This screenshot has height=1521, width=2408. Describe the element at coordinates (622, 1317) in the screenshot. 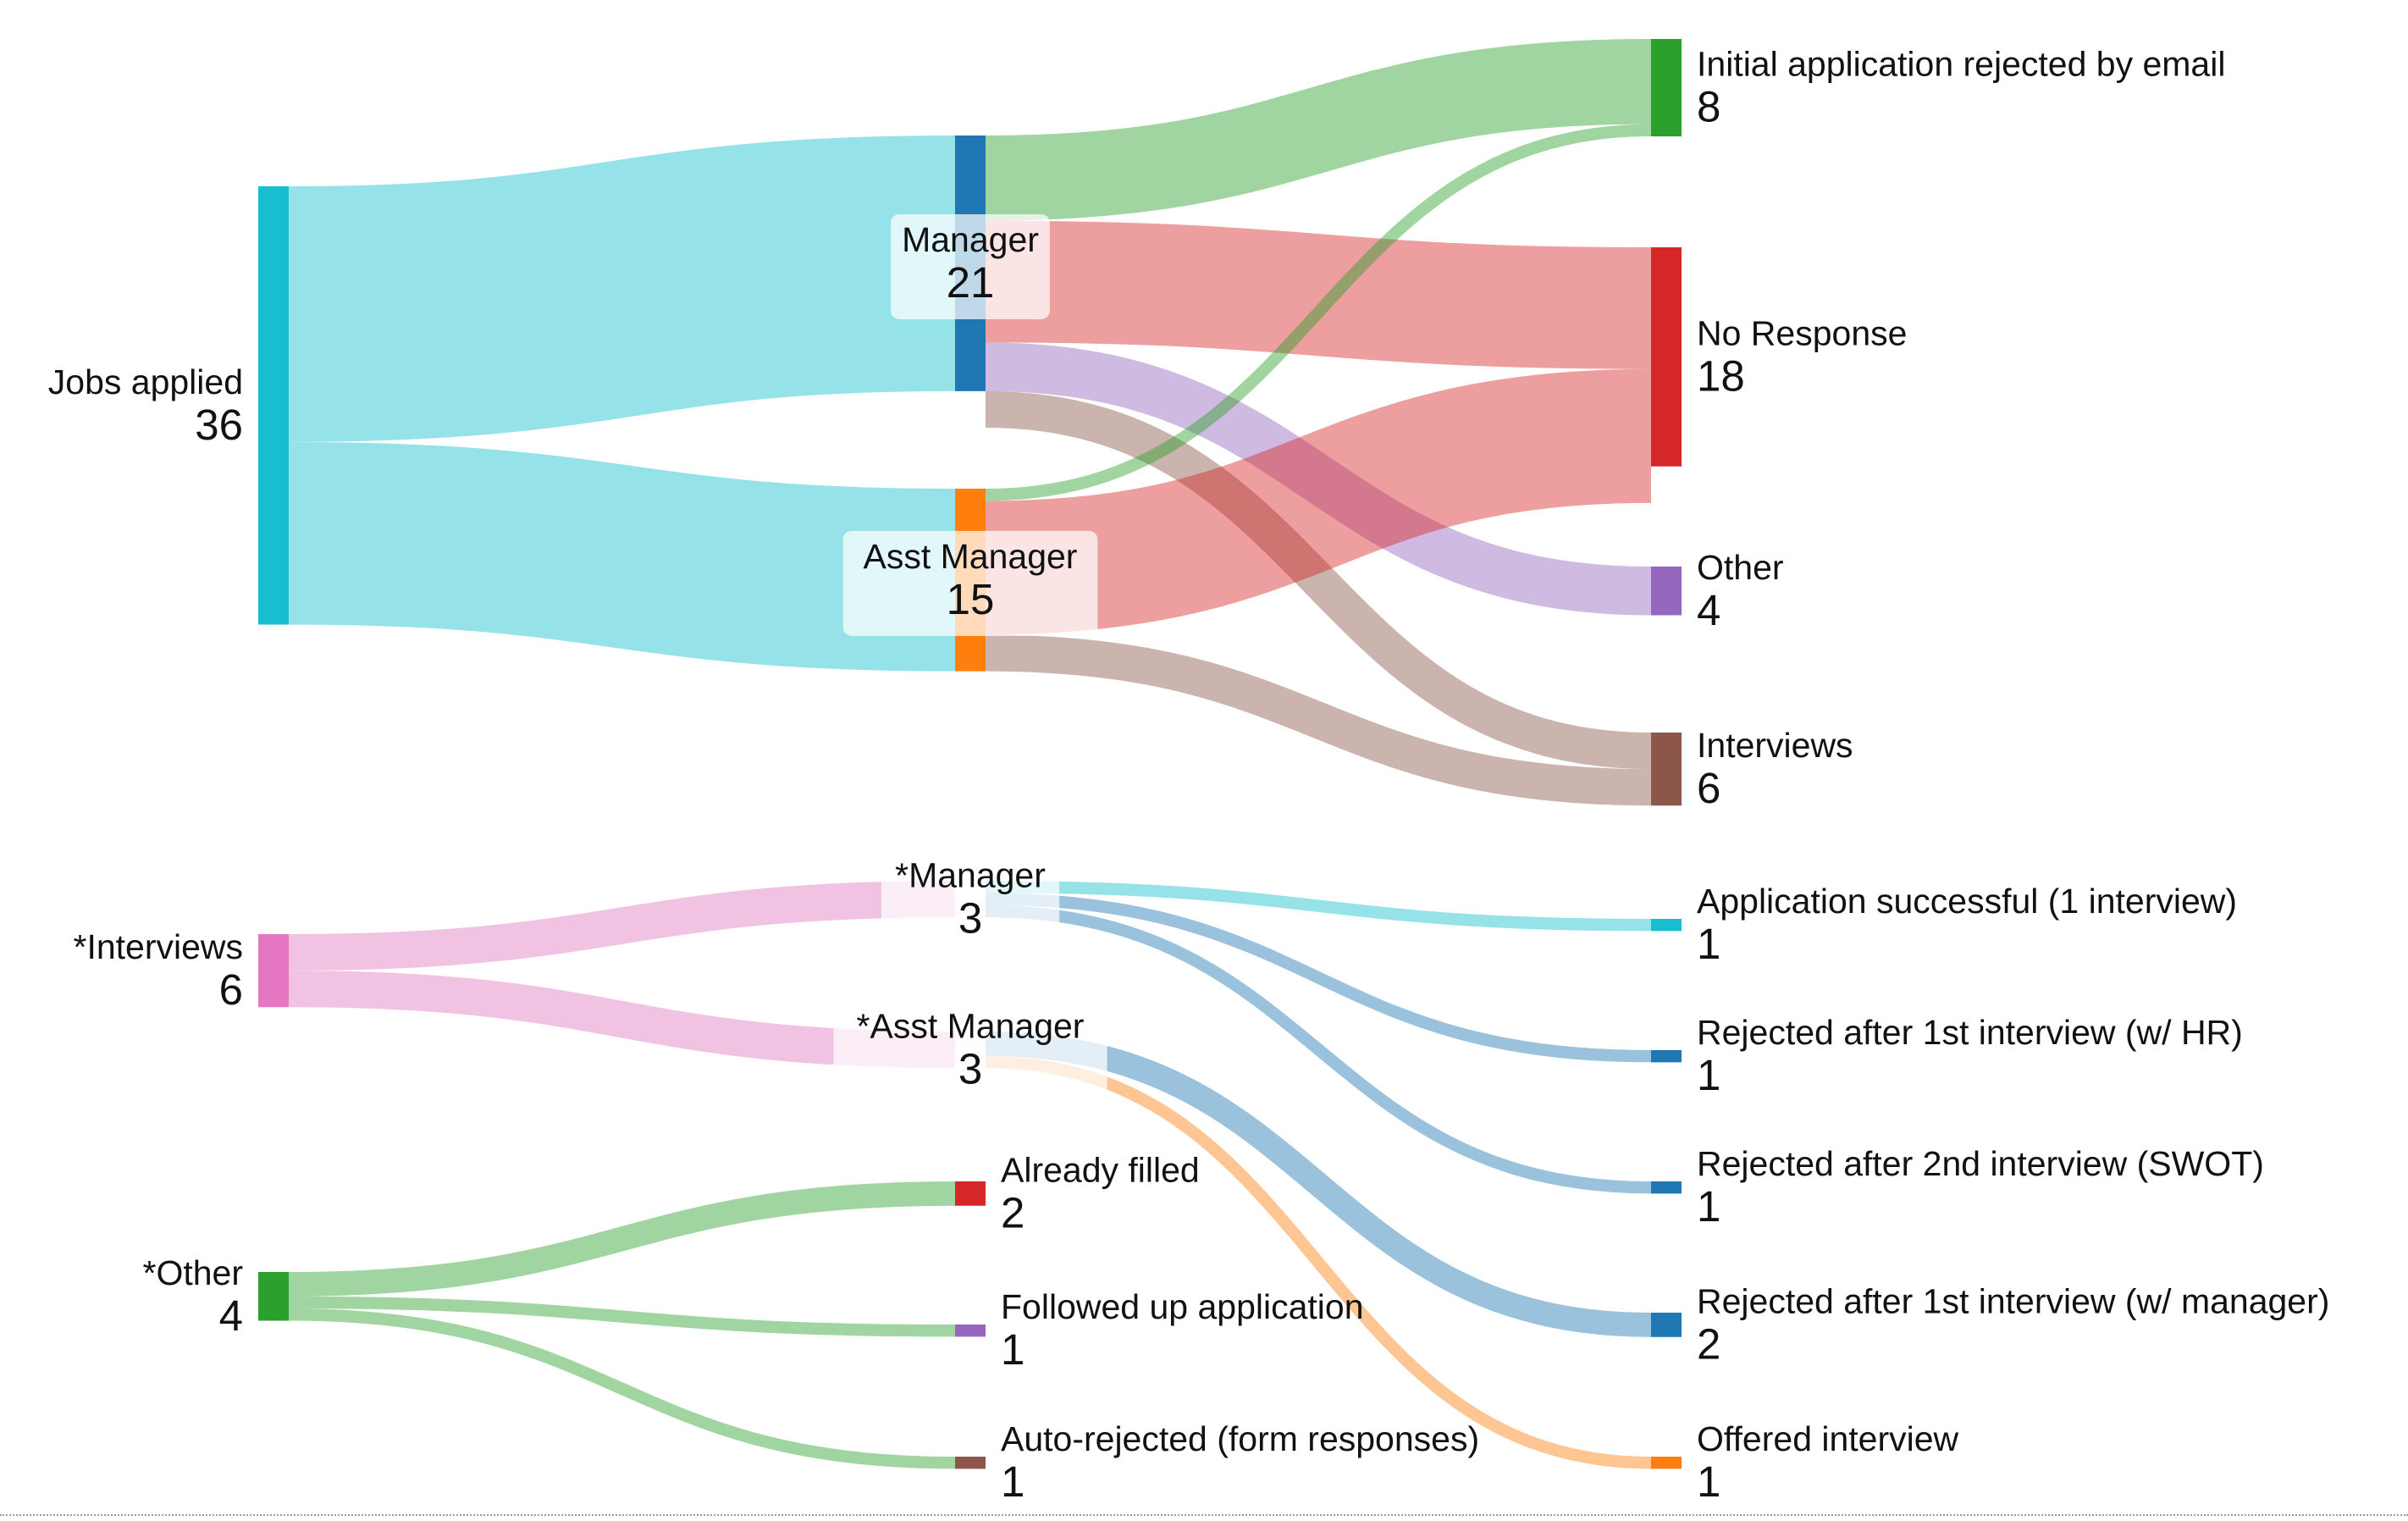

I see `link-star_other-to-followed_up` at that location.